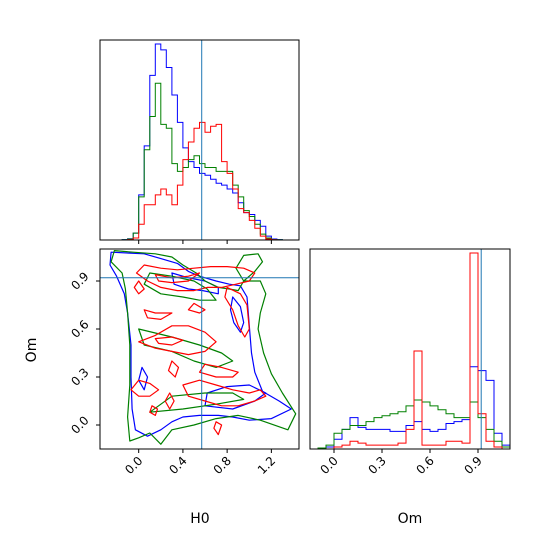 The image size is (550, 550). Describe the element at coordinates (328, 465) in the screenshot. I see `om-tick-label: 0.0` at that location.